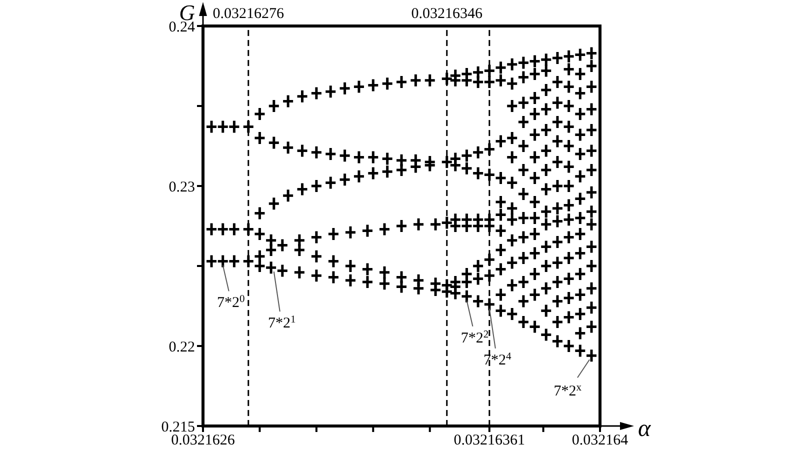 The image size is (800, 450). What do you see at coordinates (203, 440) in the screenshot?
I see `x-tick-label: 0.0321626` at bounding box center [203, 440].